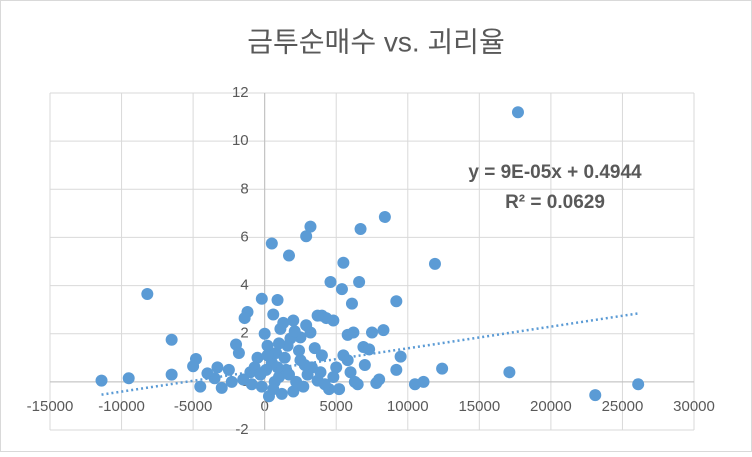 The height and width of the screenshot is (457, 752). Describe the element at coordinates (240, 92) in the screenshot. I see `y-tick-label: 12` at that location.